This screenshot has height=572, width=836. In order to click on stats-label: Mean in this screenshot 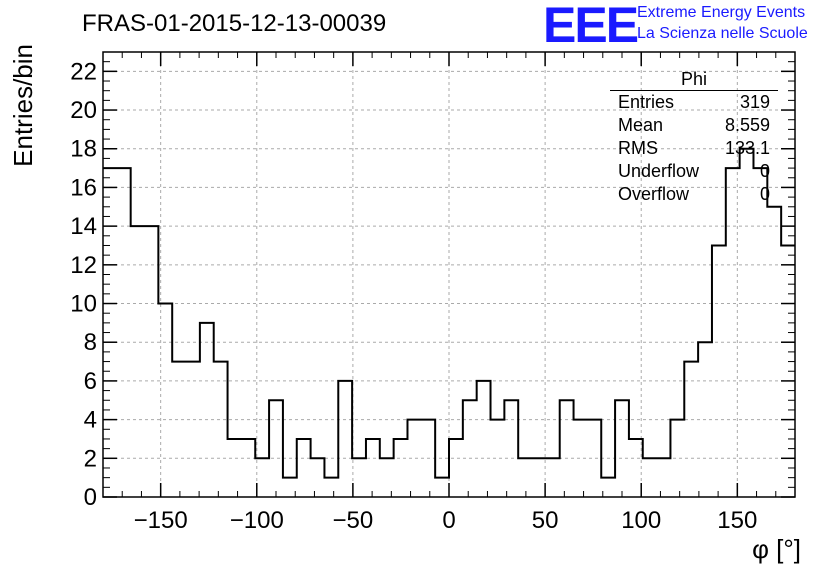, I will do `click(641, 125)`.